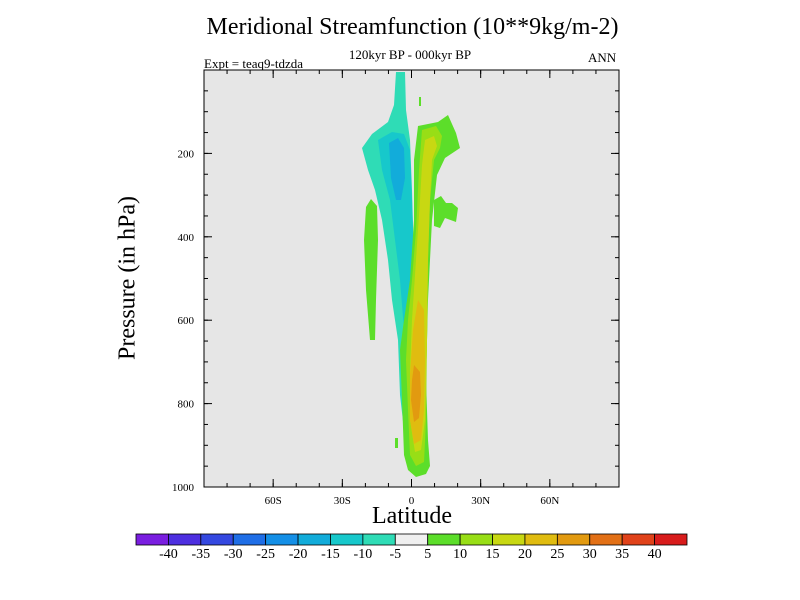  What do you see at coordinates (330, 554) in the screenshot?
I see `colorbar-label: -15` at bounding box center [330, 554].